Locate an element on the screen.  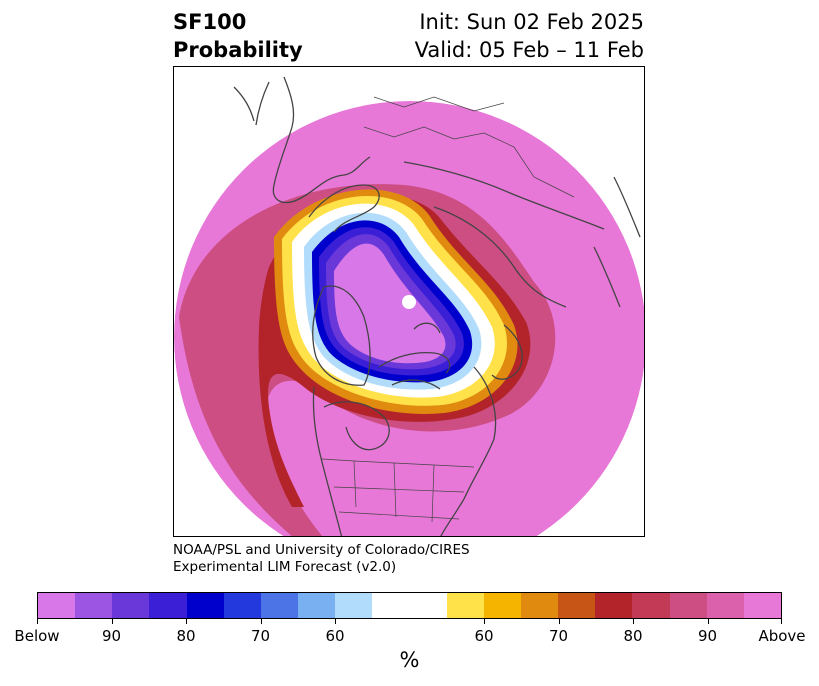
coast-hudson-bay is located at coordinates (356, 426).